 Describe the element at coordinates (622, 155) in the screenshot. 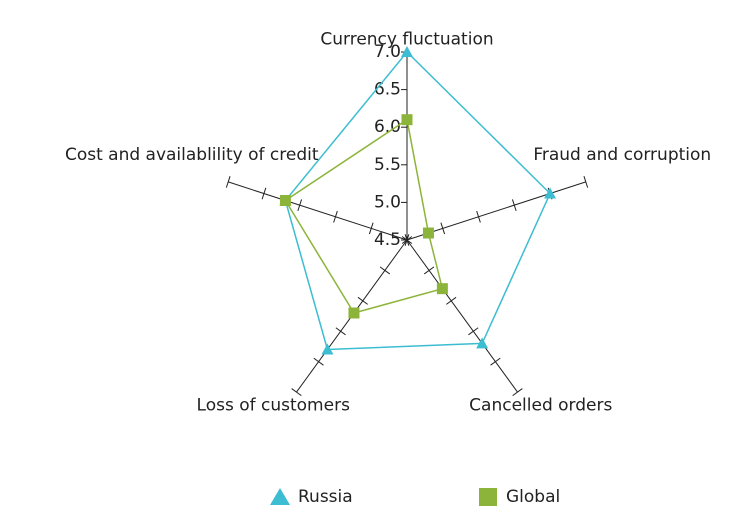

I see `category-label: Fraud and corruption` at that location.